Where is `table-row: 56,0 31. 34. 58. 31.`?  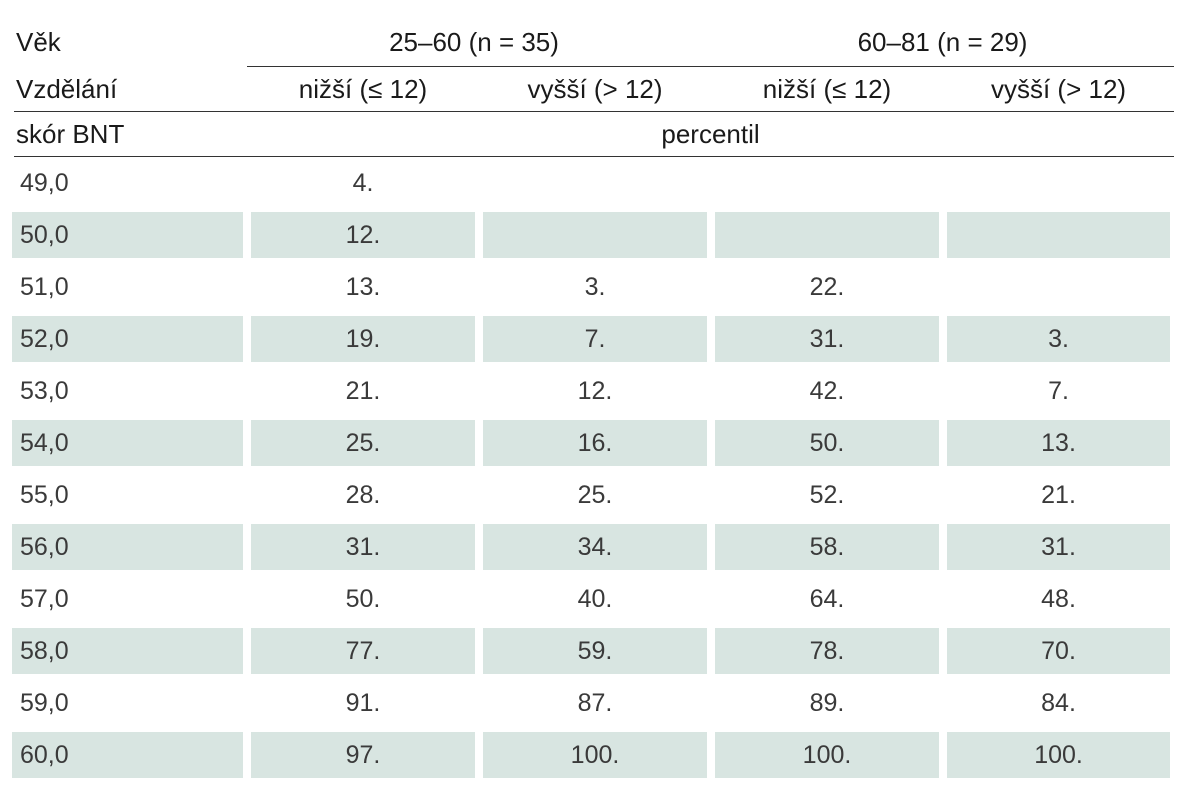
table-row: 56,0 31. 34. 58. 31. is located at coordinates (593, 547).